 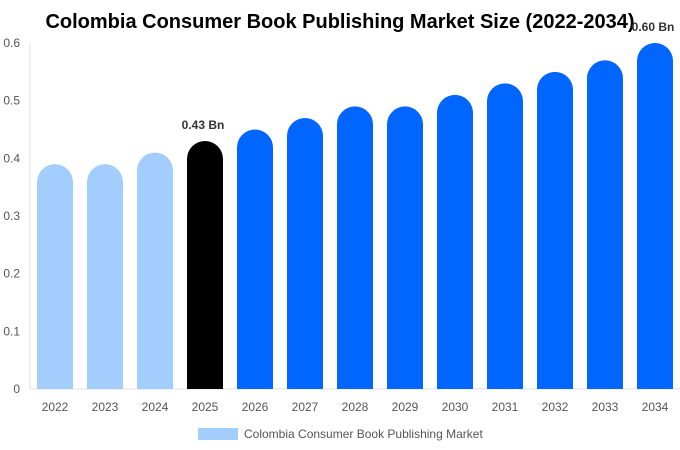 I want to click on bar-2031, so click(x=505, y=236).